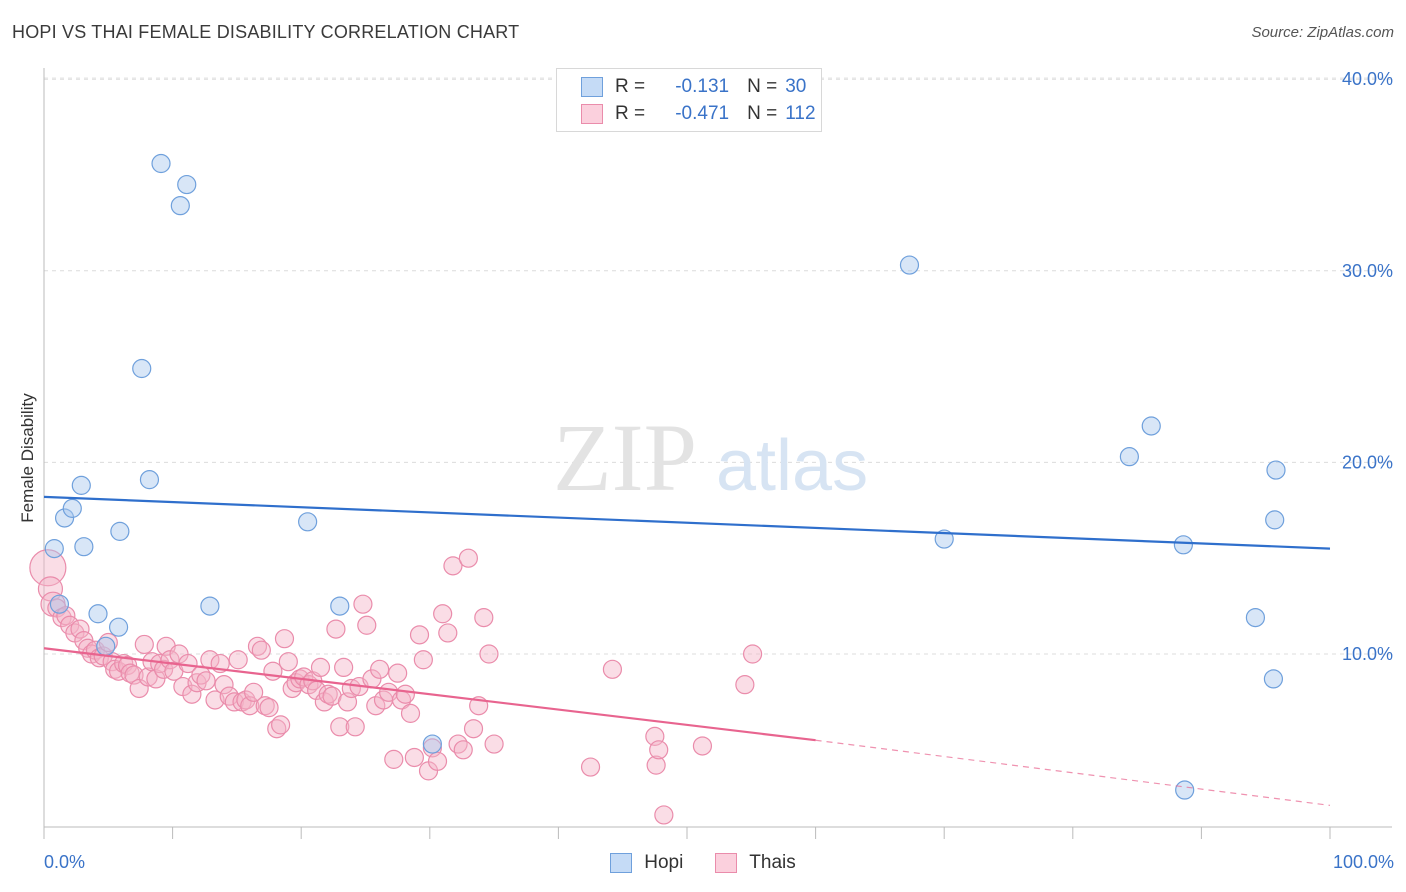 The width and height of the screenshot is (1406, 892). What do you see at coordinates (1367, 462) in the screenshot?
I see `y-tick-label: 20.0%` at bounding box center [1367, 462].